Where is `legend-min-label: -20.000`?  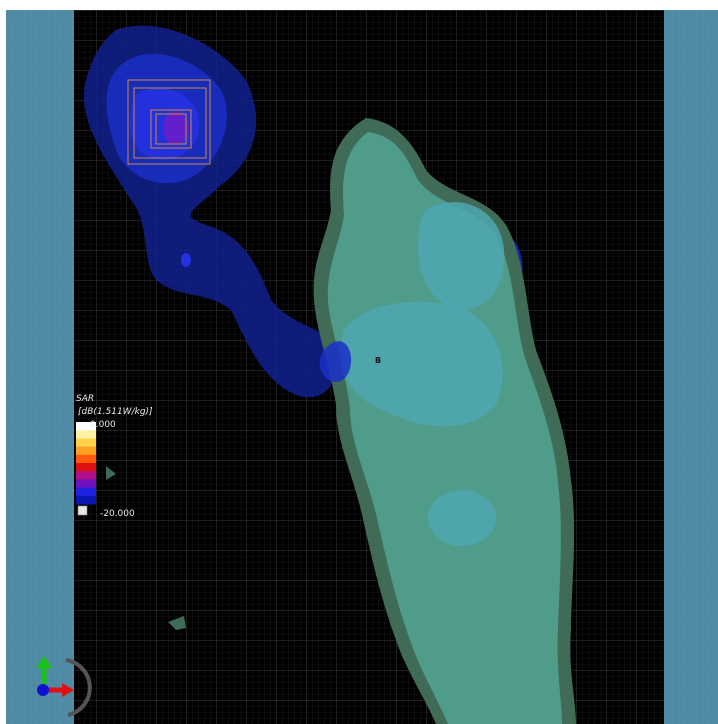
legend-min-label: -20.000 is located at coordinates (117, 514).